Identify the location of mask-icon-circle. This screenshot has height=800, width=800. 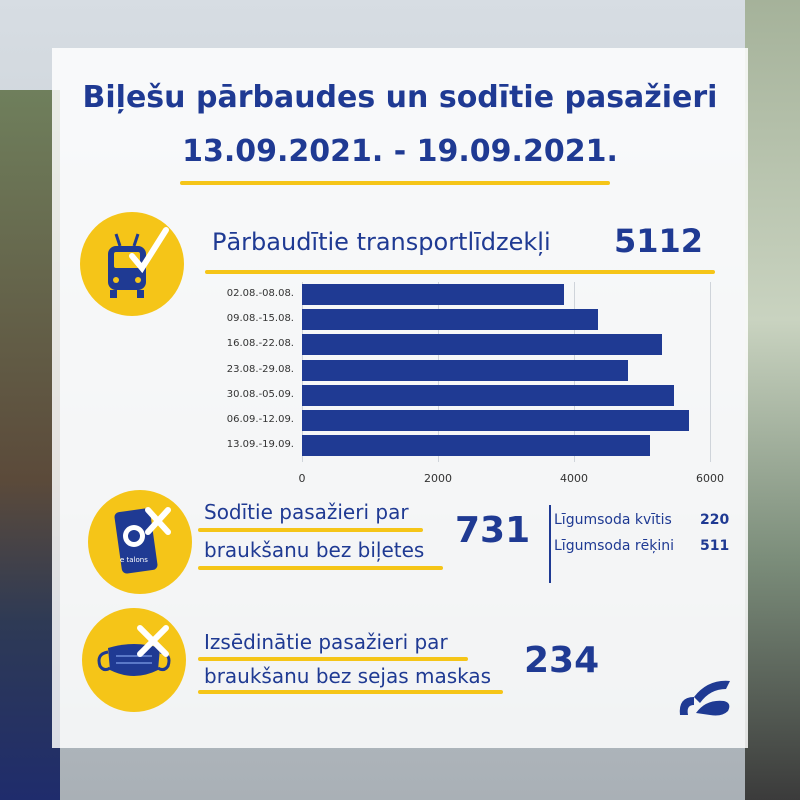
(134, 660).